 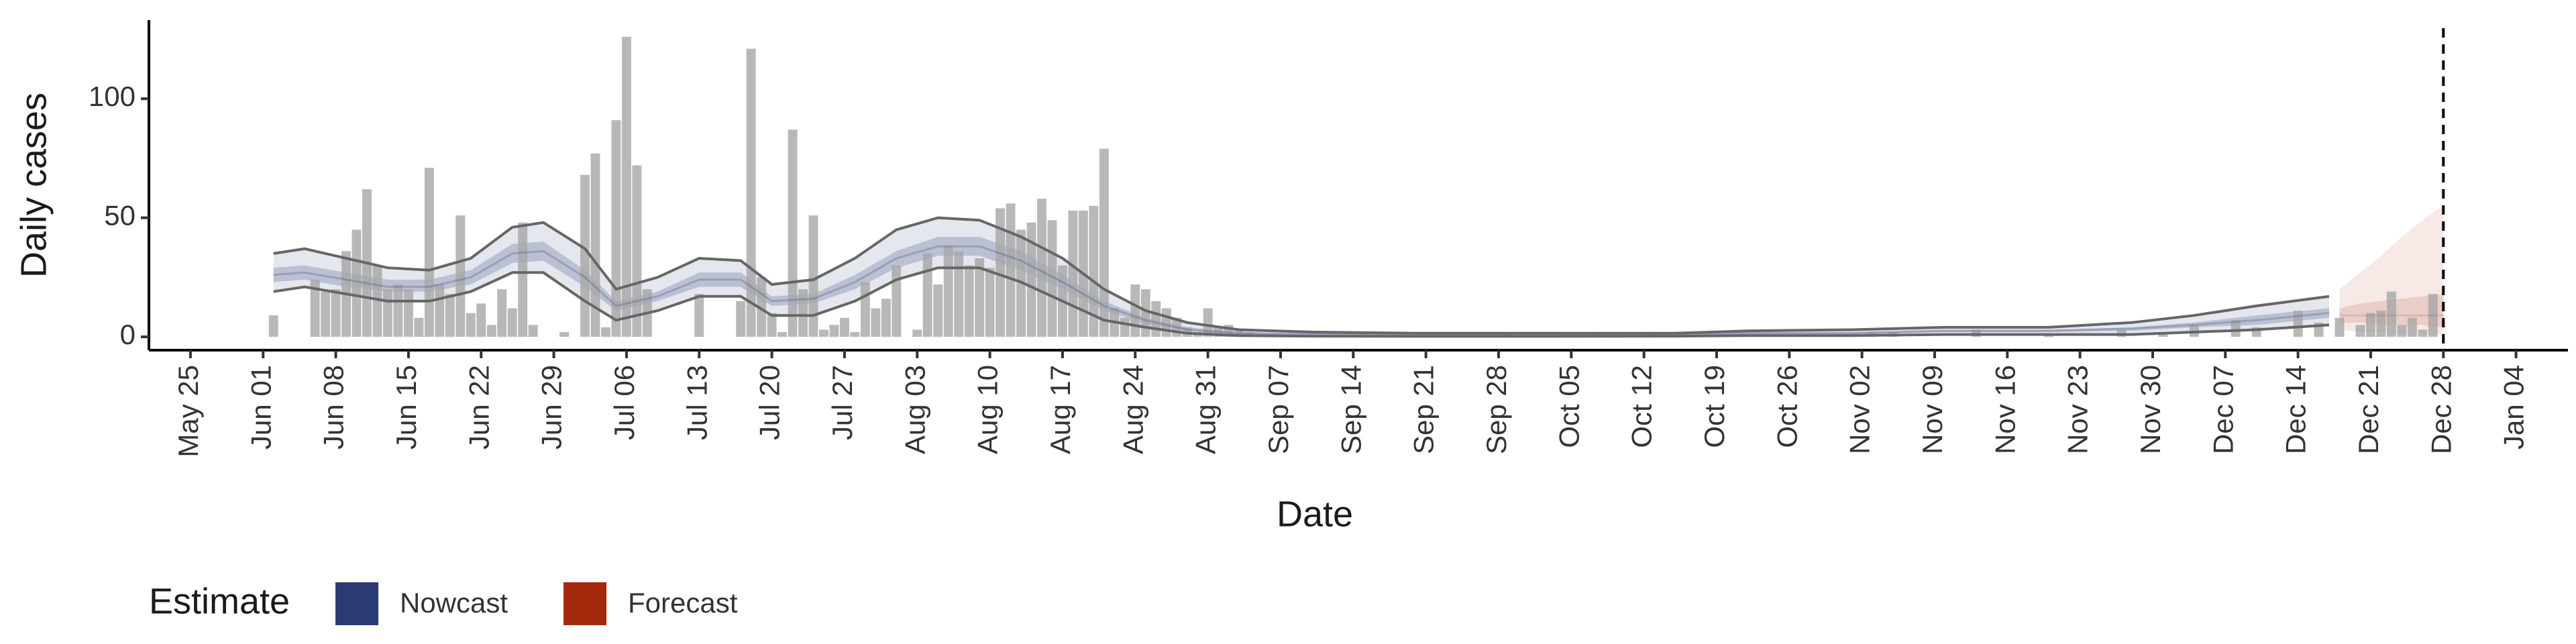 What do you see at coordinates (188, 411) in the screenshot?
I see `x-tick-label: May 25` at bounding box center [188, 411].